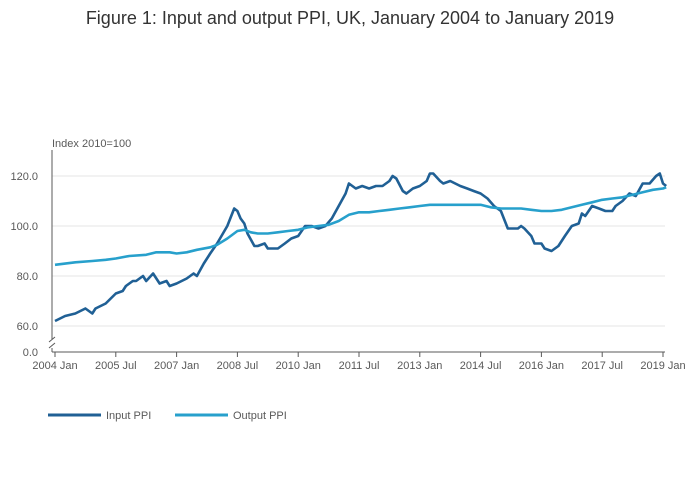 The width and height of the screenshot is (700, 502). What do you see at coordinates (54, 366) in the screenshot?
I see `x-tick-label: 2004 Jan` at bounding box center [54, 366].